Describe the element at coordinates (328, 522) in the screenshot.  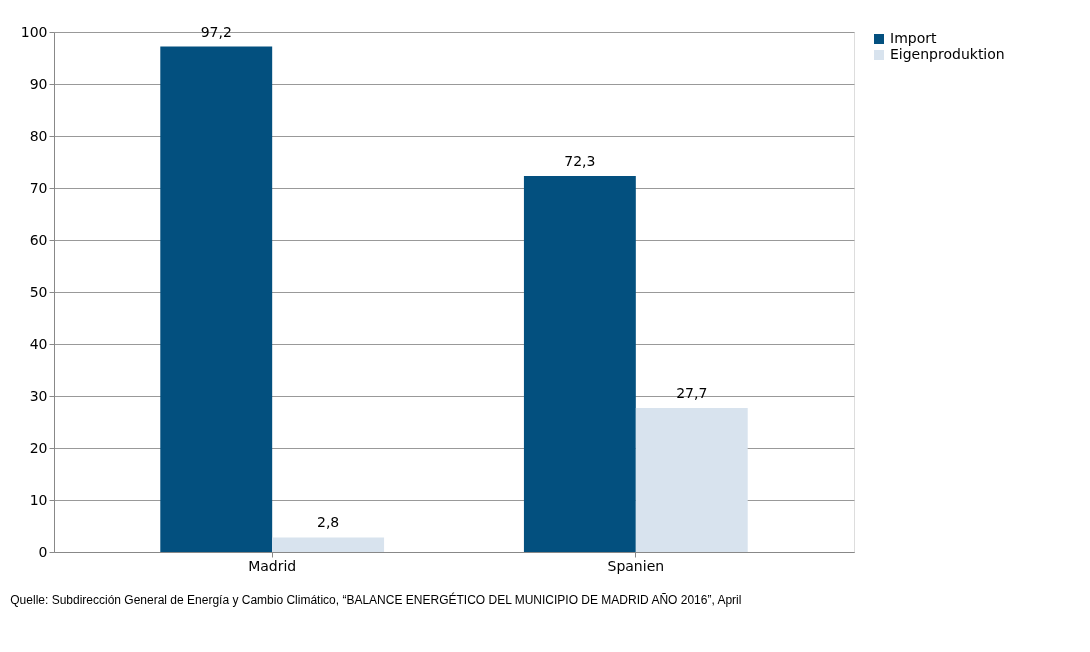
I see `data-label: 2,8` at that location.